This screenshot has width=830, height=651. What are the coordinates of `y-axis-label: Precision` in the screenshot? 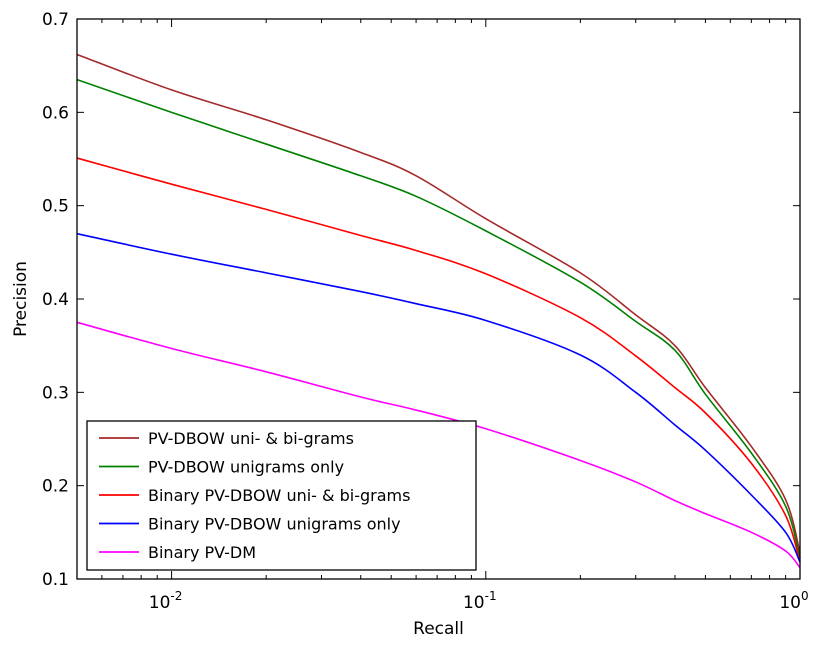 It's located at (21, 299).